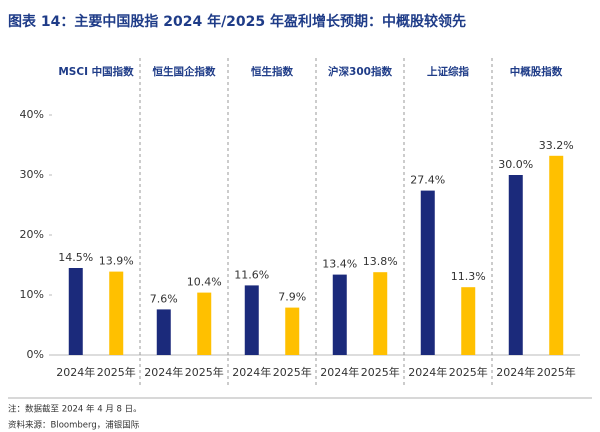 The image size is (600, 432). What do you see at coordinates (35, 354) in the screenshot?
I see `y-tick-label: 0%` at bounding box center [35, 354].